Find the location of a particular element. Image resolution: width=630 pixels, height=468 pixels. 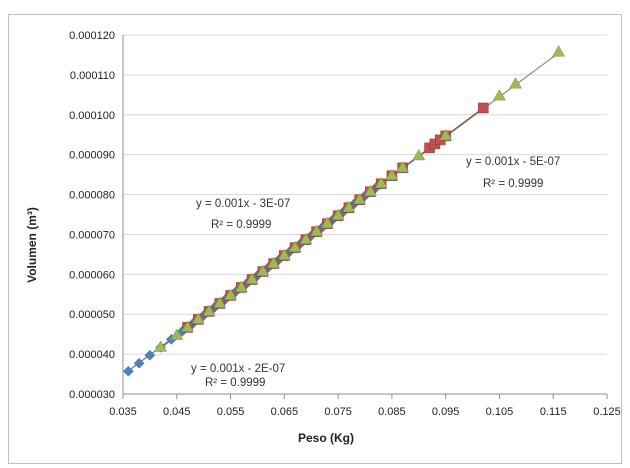

y-tick-label: 0.000040 is located at coordinates (92, 355).